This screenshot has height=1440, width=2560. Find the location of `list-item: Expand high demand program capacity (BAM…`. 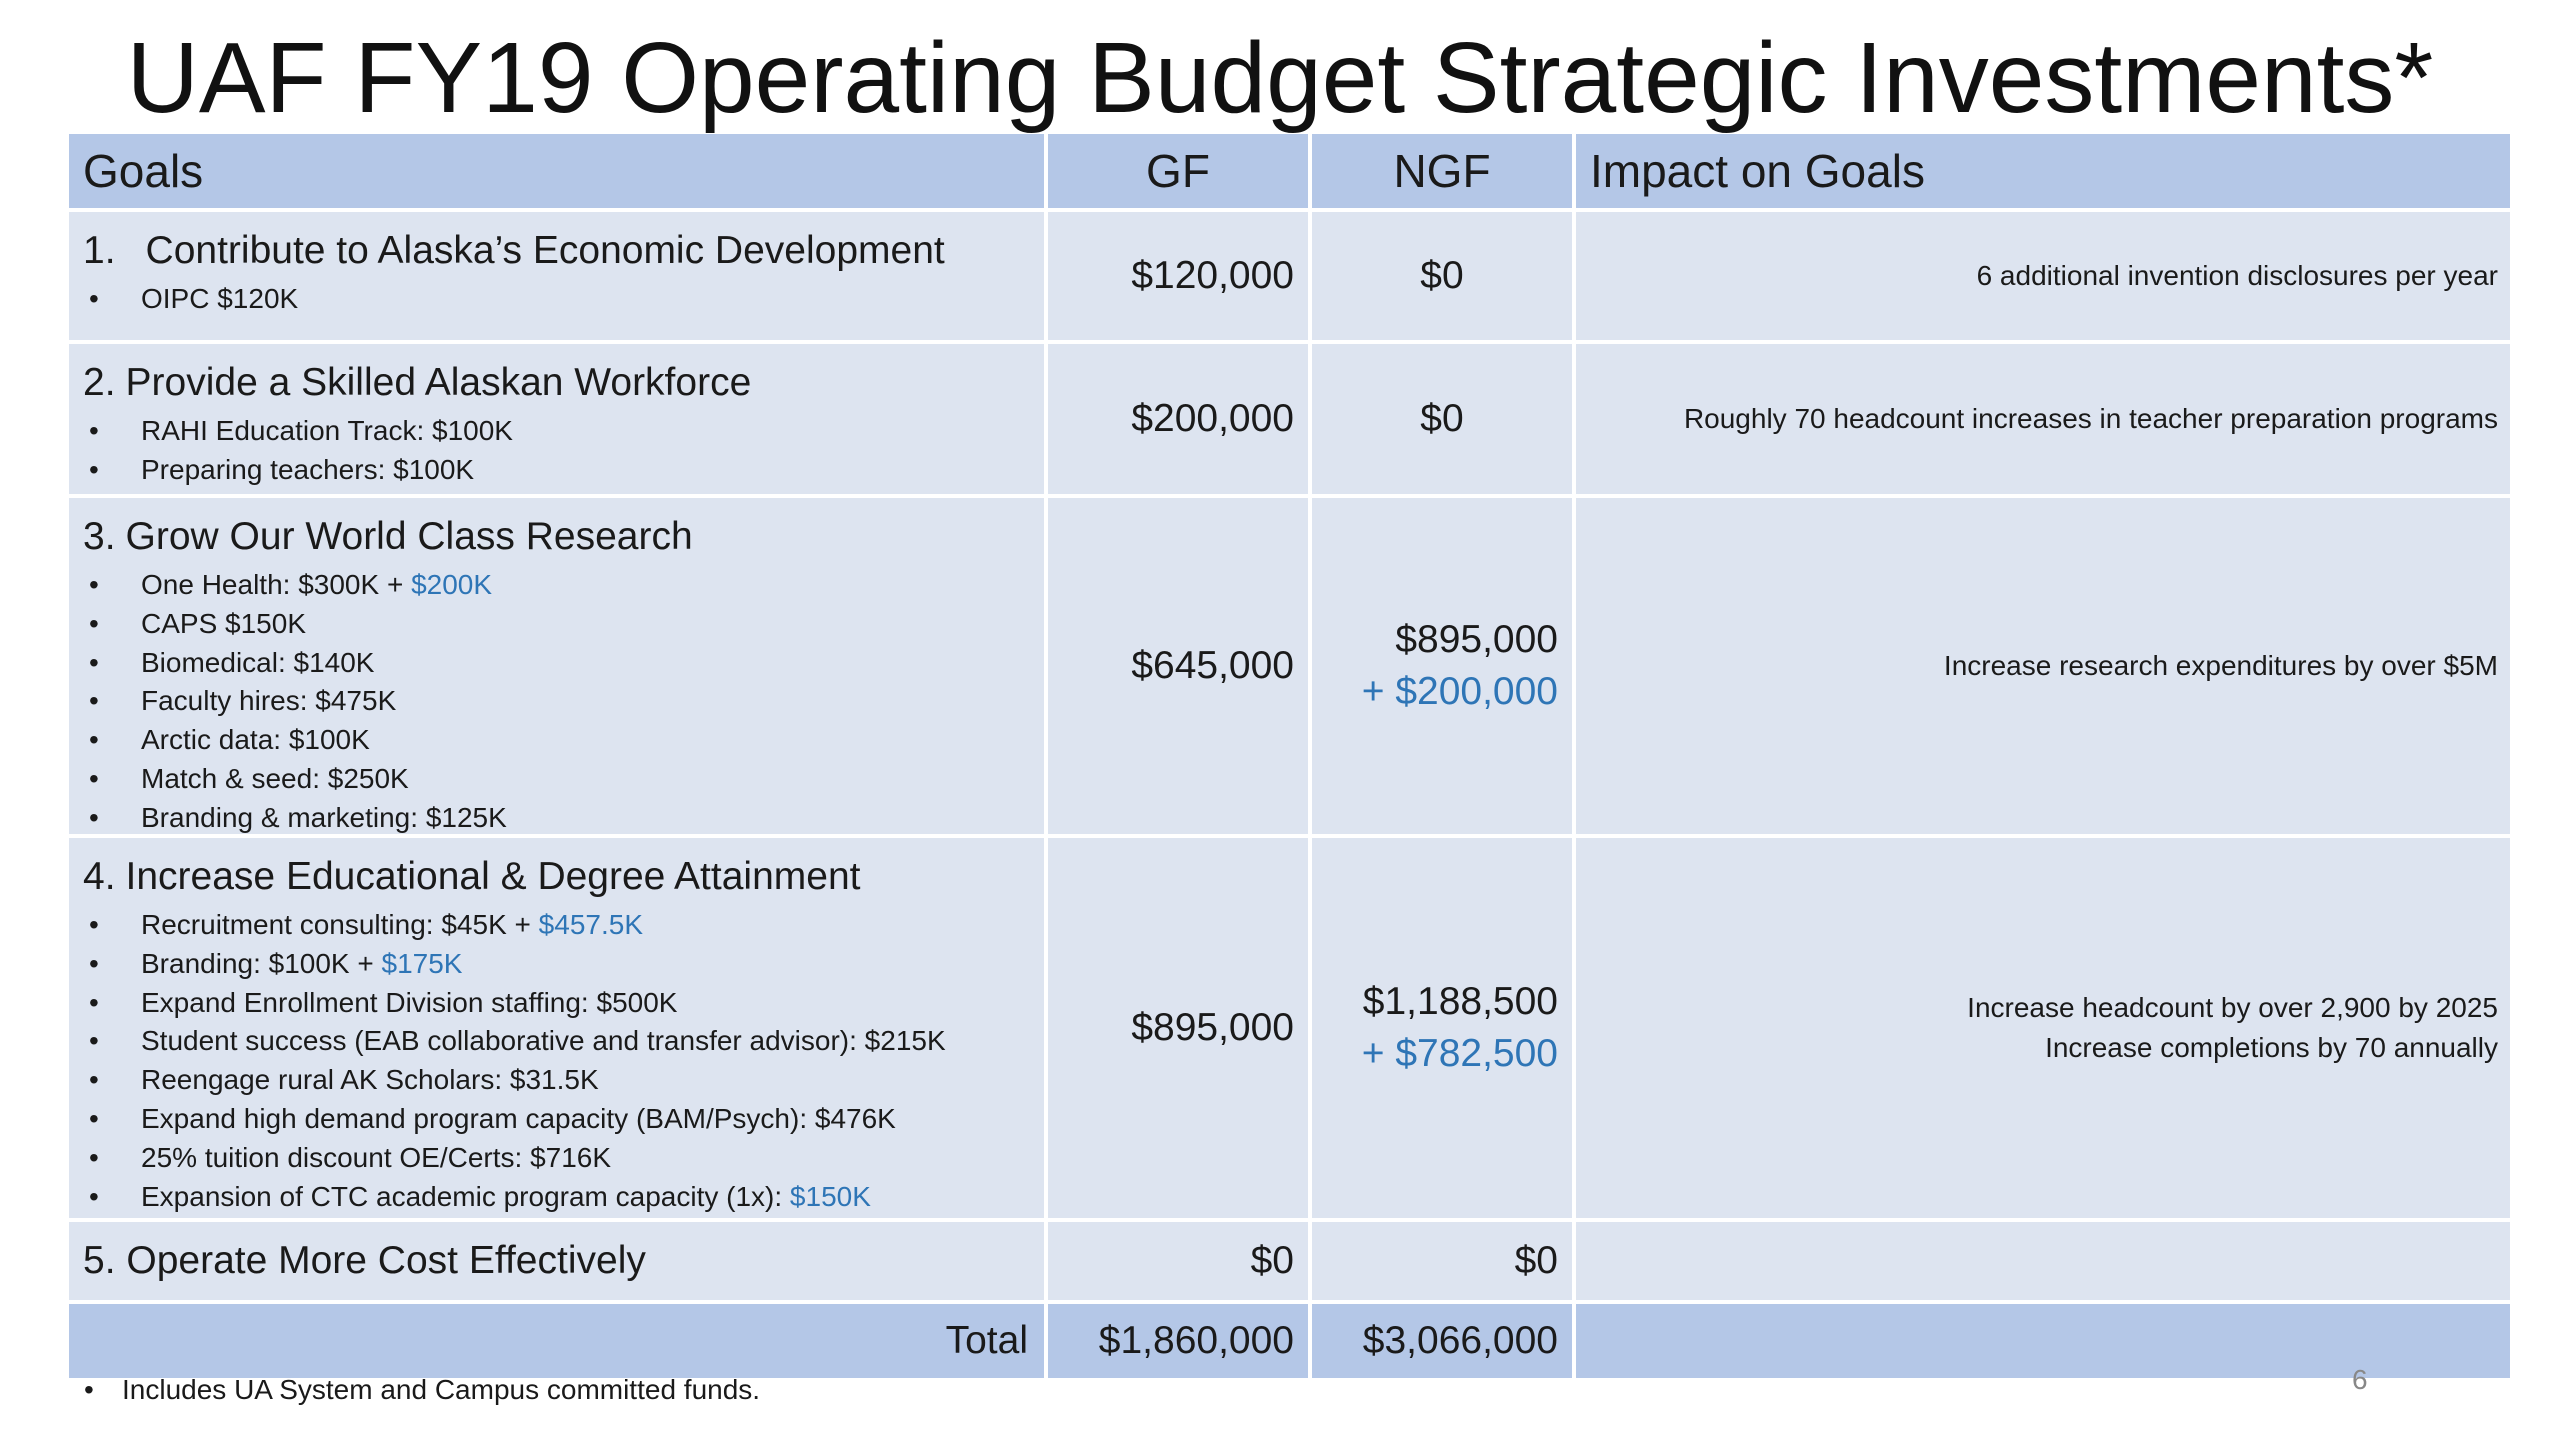

list-item: Expand high demand program capacity (BAM… is located at coordinates (556, 1119).